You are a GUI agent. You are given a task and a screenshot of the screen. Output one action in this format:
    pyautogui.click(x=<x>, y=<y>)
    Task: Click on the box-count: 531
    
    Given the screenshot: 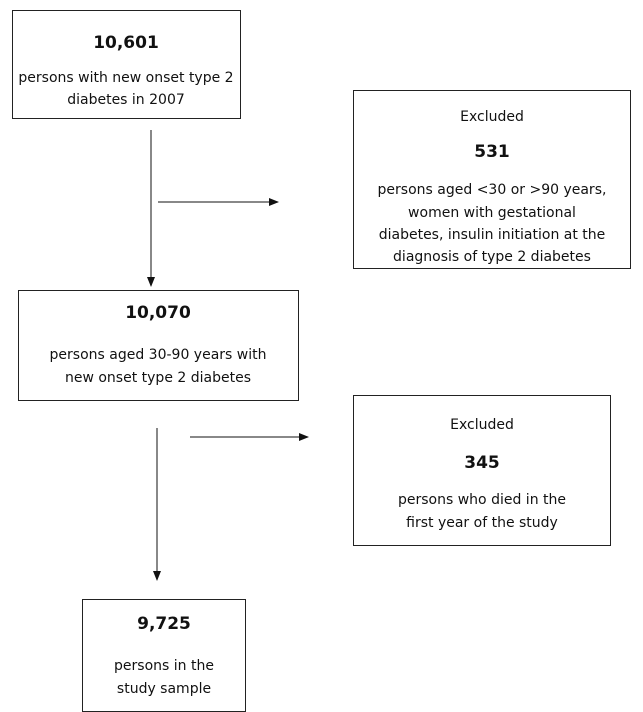 What is the action you would take?
    pyautogui.click(x=492, y=152)
    